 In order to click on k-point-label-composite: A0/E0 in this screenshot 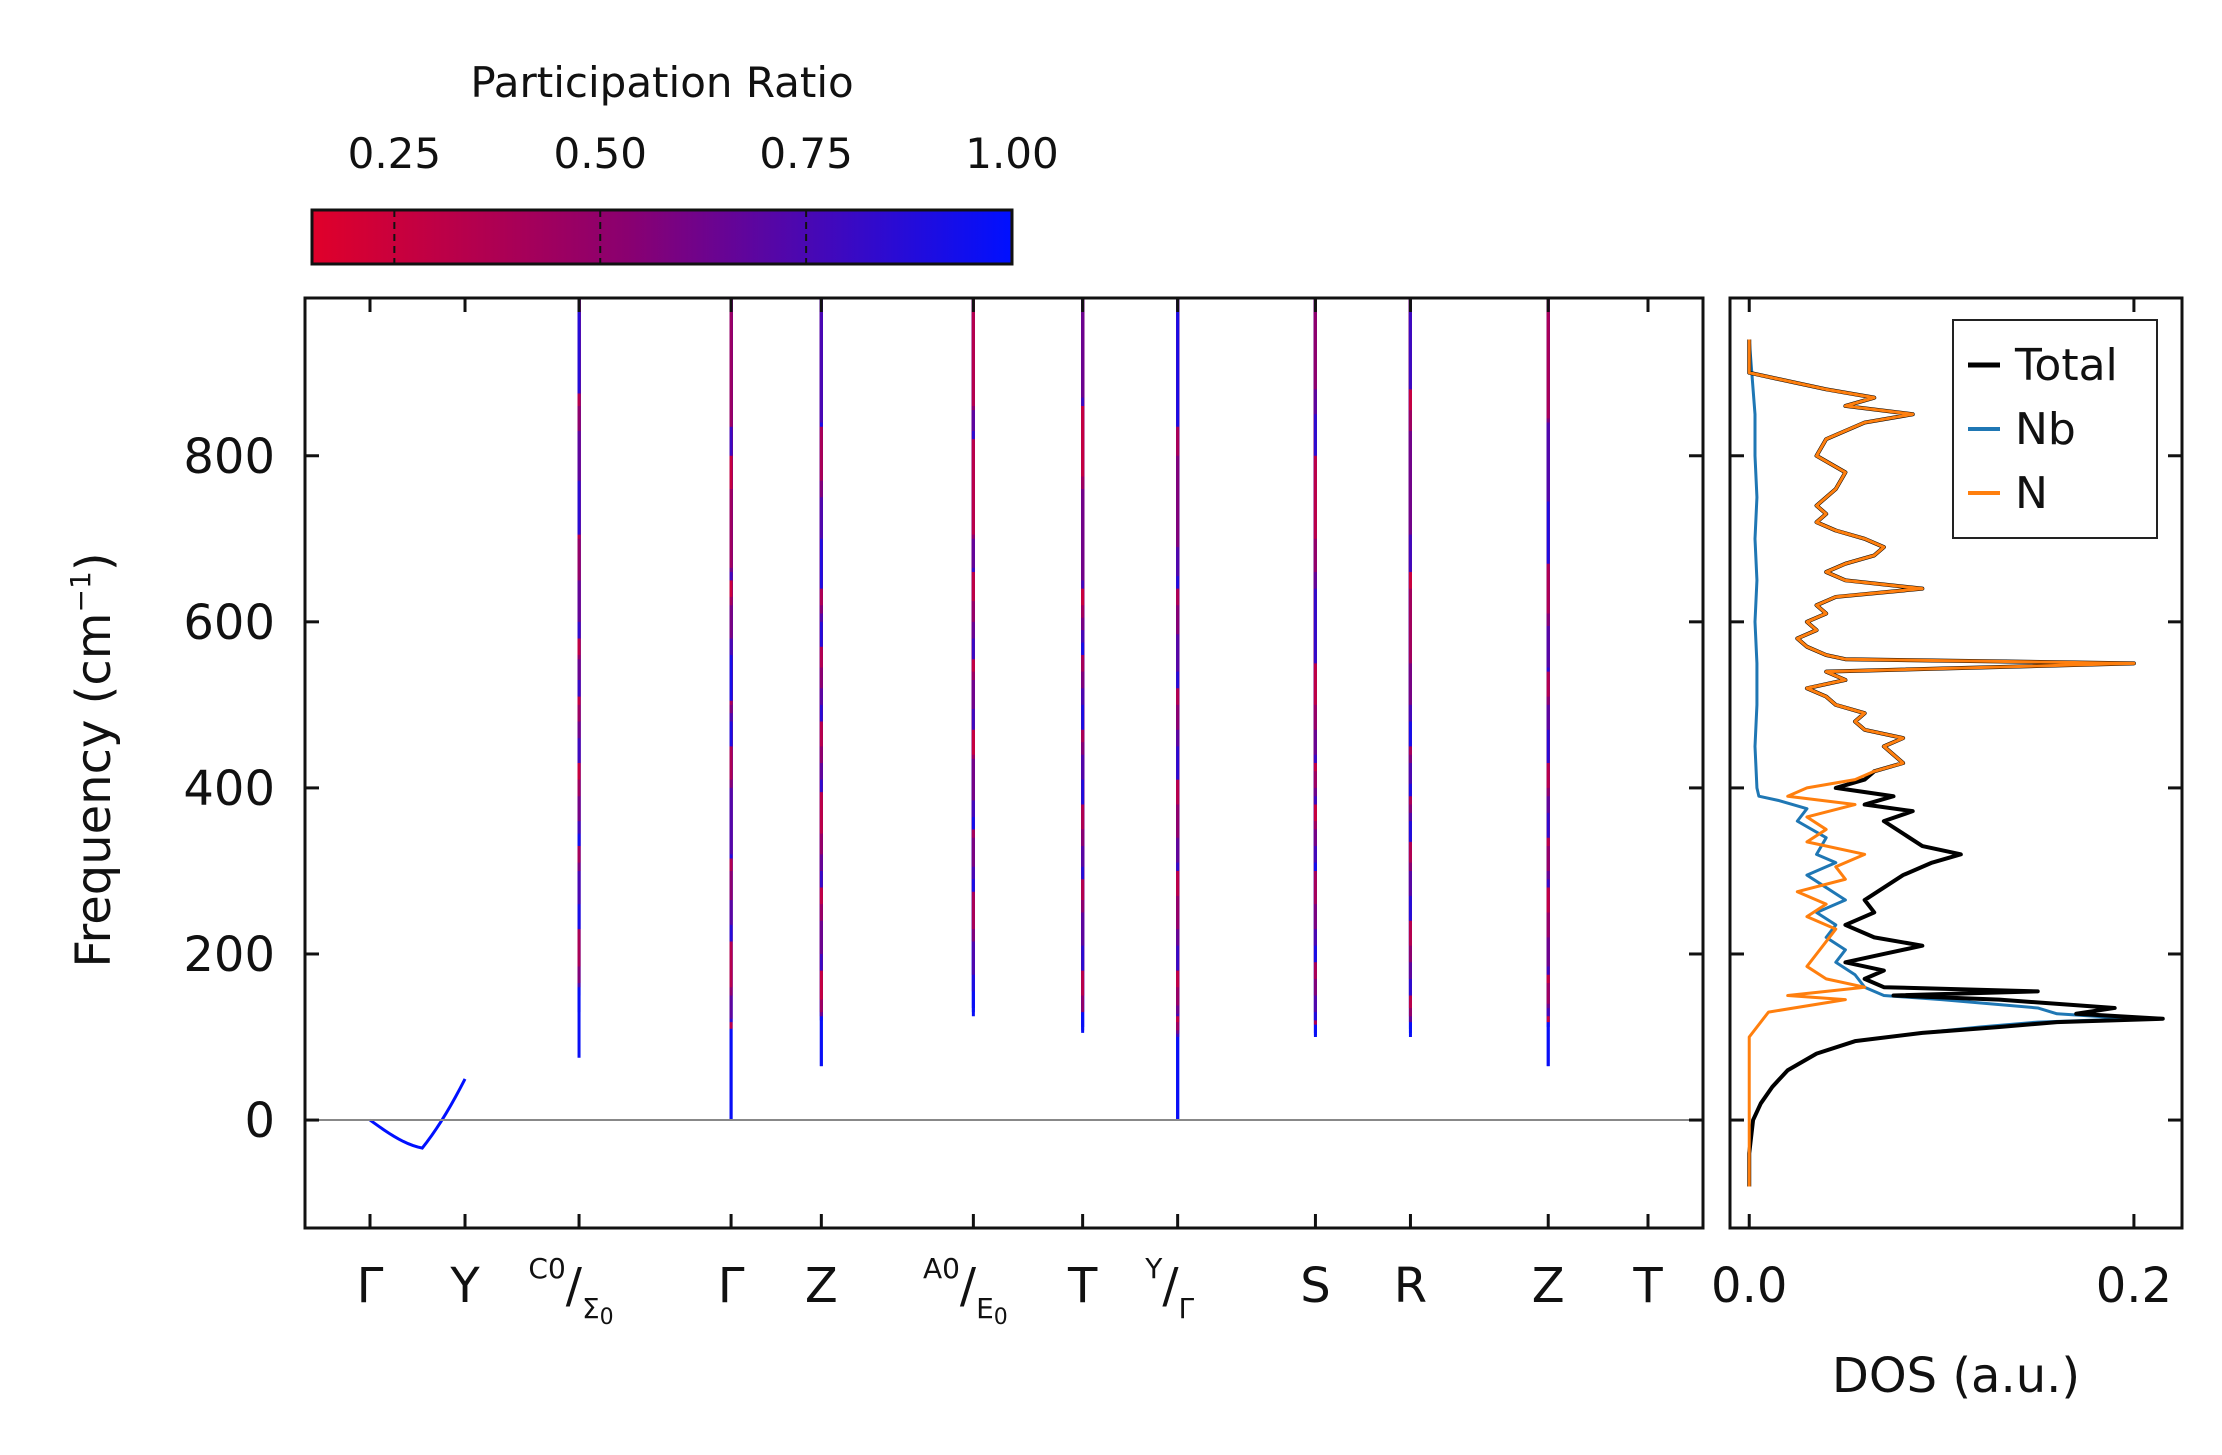, I will do `click(965, 1291)`.